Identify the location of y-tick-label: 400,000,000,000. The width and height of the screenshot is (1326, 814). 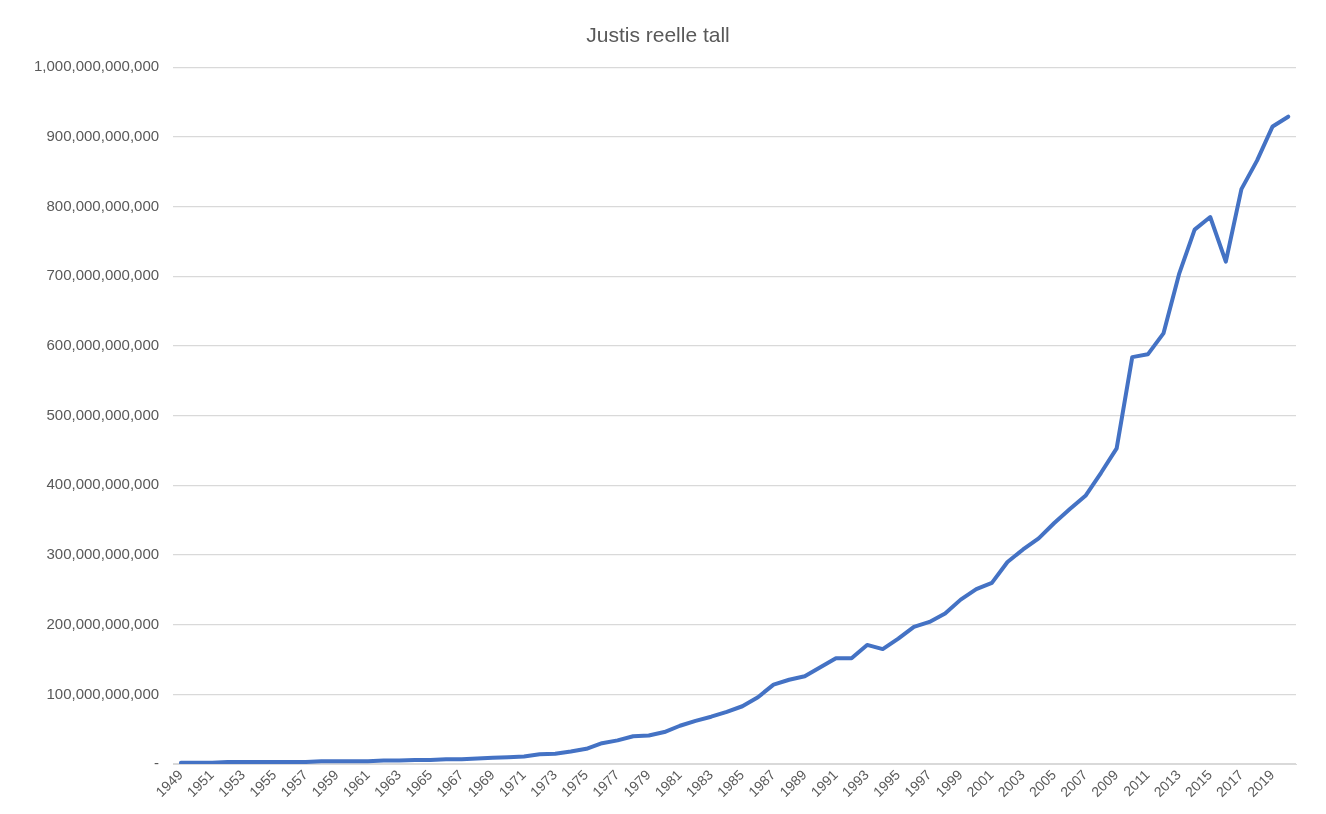
(103, 484).